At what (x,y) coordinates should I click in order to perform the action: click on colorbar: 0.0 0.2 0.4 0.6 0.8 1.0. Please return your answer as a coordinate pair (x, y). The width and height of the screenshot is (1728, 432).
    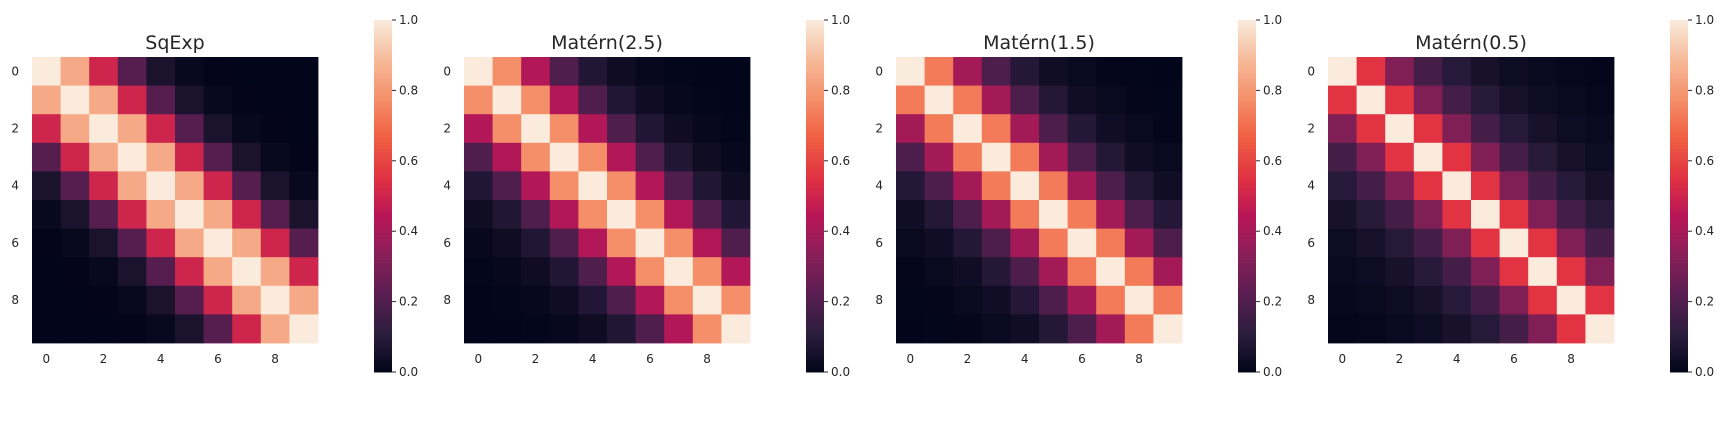
    Looking at the image, I should click on (1692, 196).